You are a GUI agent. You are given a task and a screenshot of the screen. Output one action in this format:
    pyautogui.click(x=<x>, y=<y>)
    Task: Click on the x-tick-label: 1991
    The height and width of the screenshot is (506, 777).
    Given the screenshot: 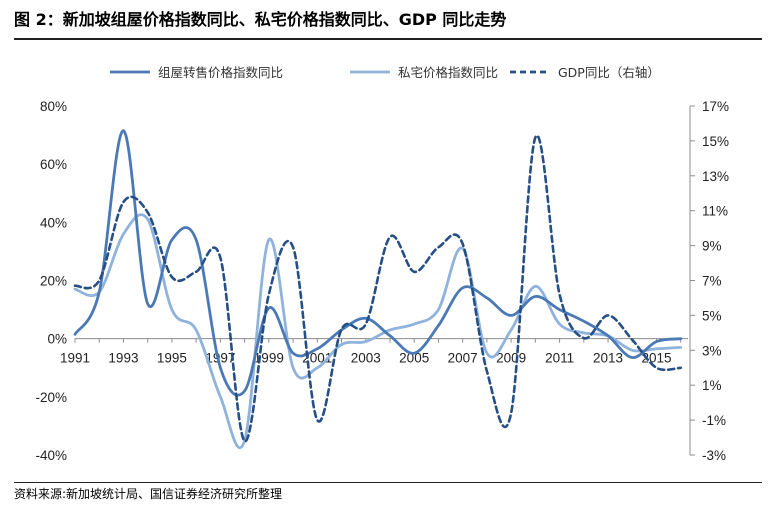 What is the action you would take?
    pyautogui.click(x=75, y=358)
    